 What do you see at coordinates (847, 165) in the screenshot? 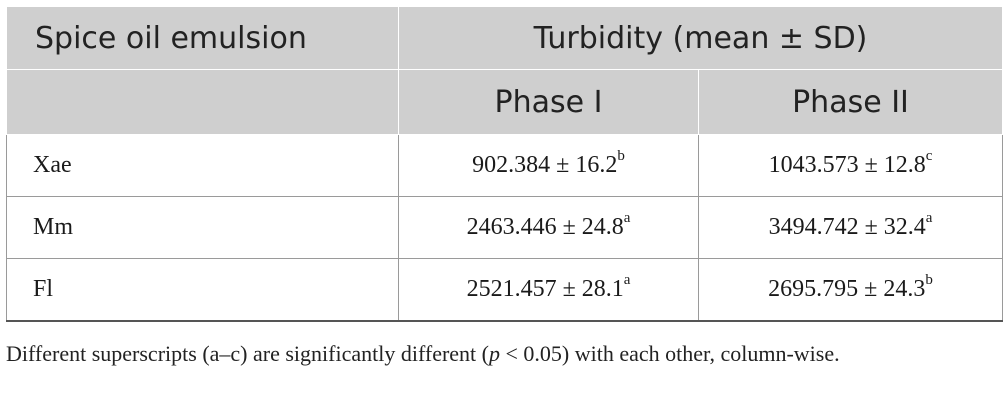
I see `value-text: 1043.573 ± 12.8` at bounding box center [847, 165].